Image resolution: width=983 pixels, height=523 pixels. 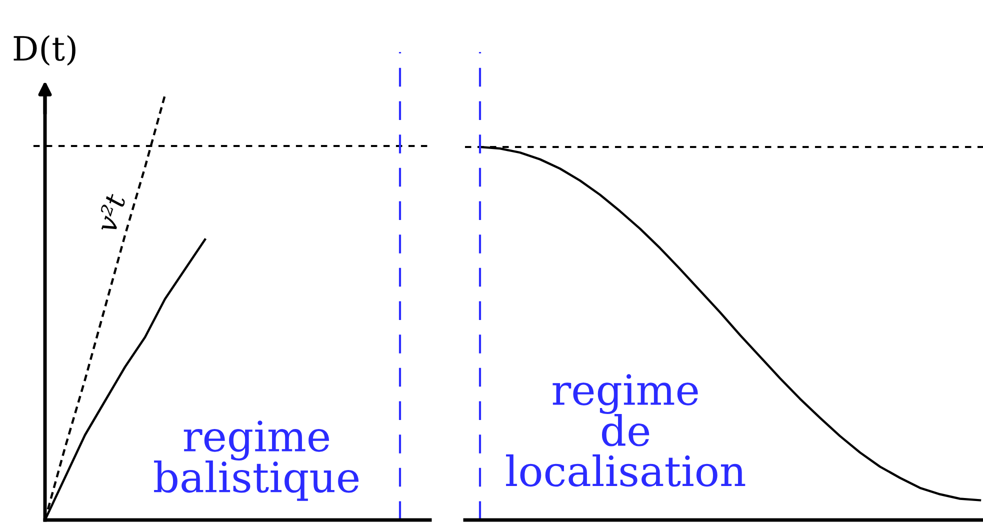 I want to click on annotation: regime de localisation, so click(x=626, y=430).